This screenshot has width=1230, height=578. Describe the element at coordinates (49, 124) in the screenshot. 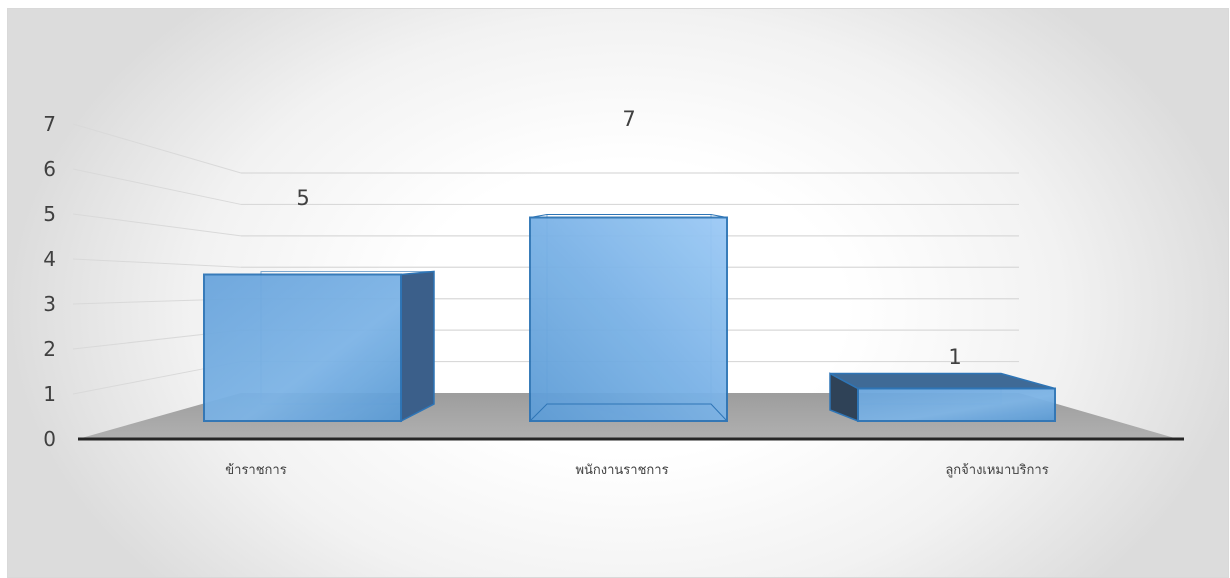

I see `y-tick-label: 7` at that location.